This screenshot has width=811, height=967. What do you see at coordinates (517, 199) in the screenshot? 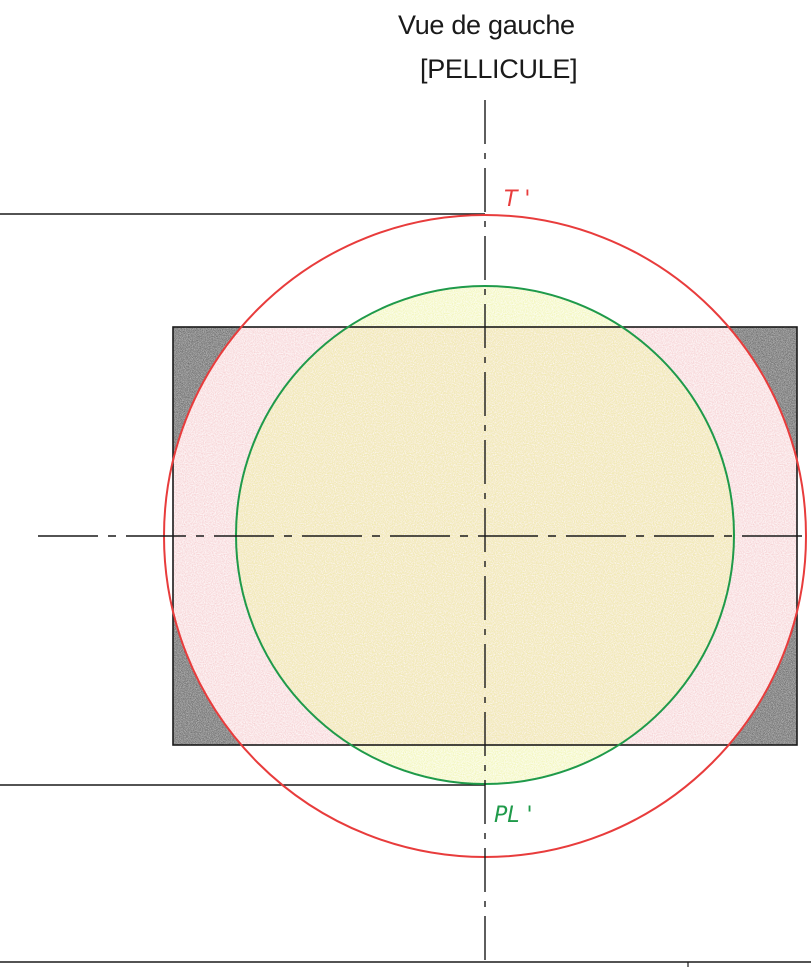
I see `label-t-prime: T '` at bounding box center [517, 199].